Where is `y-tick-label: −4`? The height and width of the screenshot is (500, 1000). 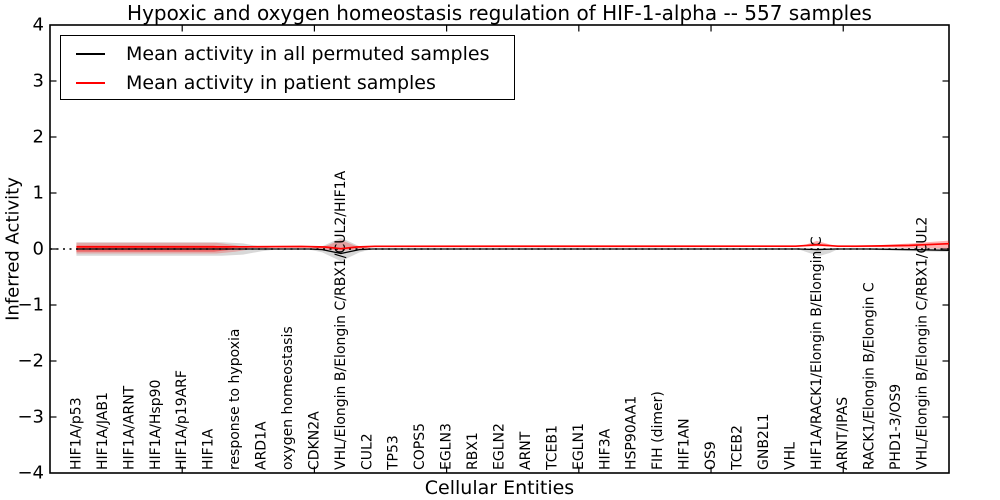 y-tick-label: −4 is located at coordinates (30, 473).